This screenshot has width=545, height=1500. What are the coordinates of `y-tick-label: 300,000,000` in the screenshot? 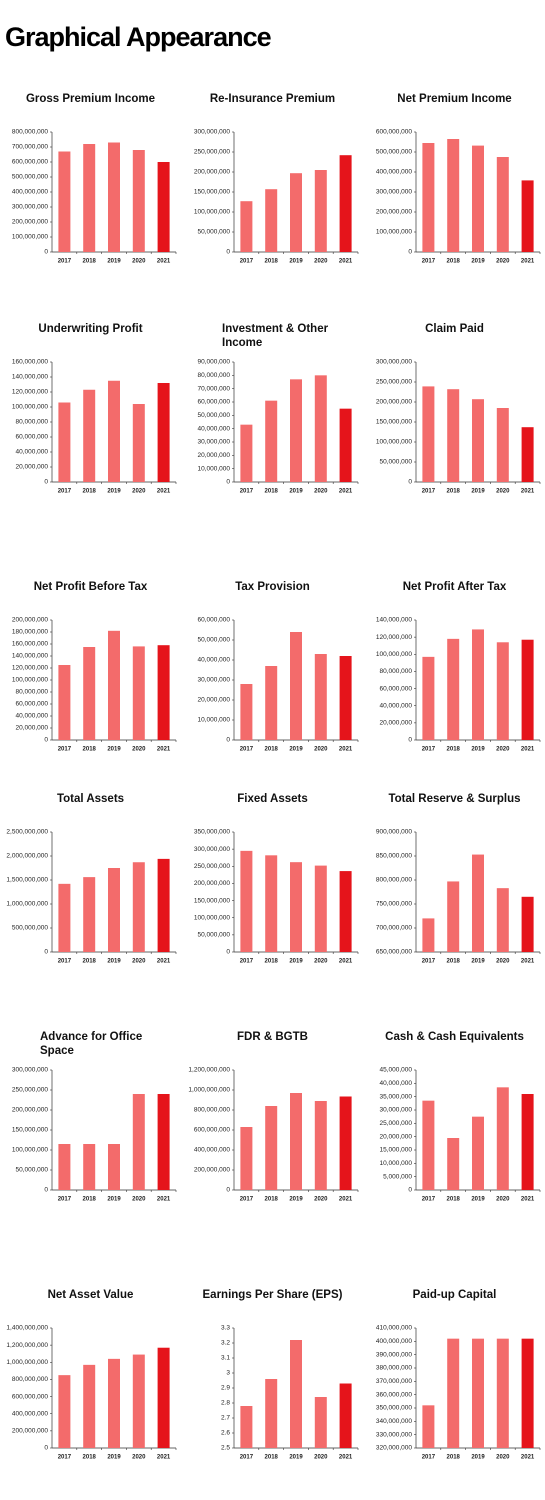 It's located at (212, 132).